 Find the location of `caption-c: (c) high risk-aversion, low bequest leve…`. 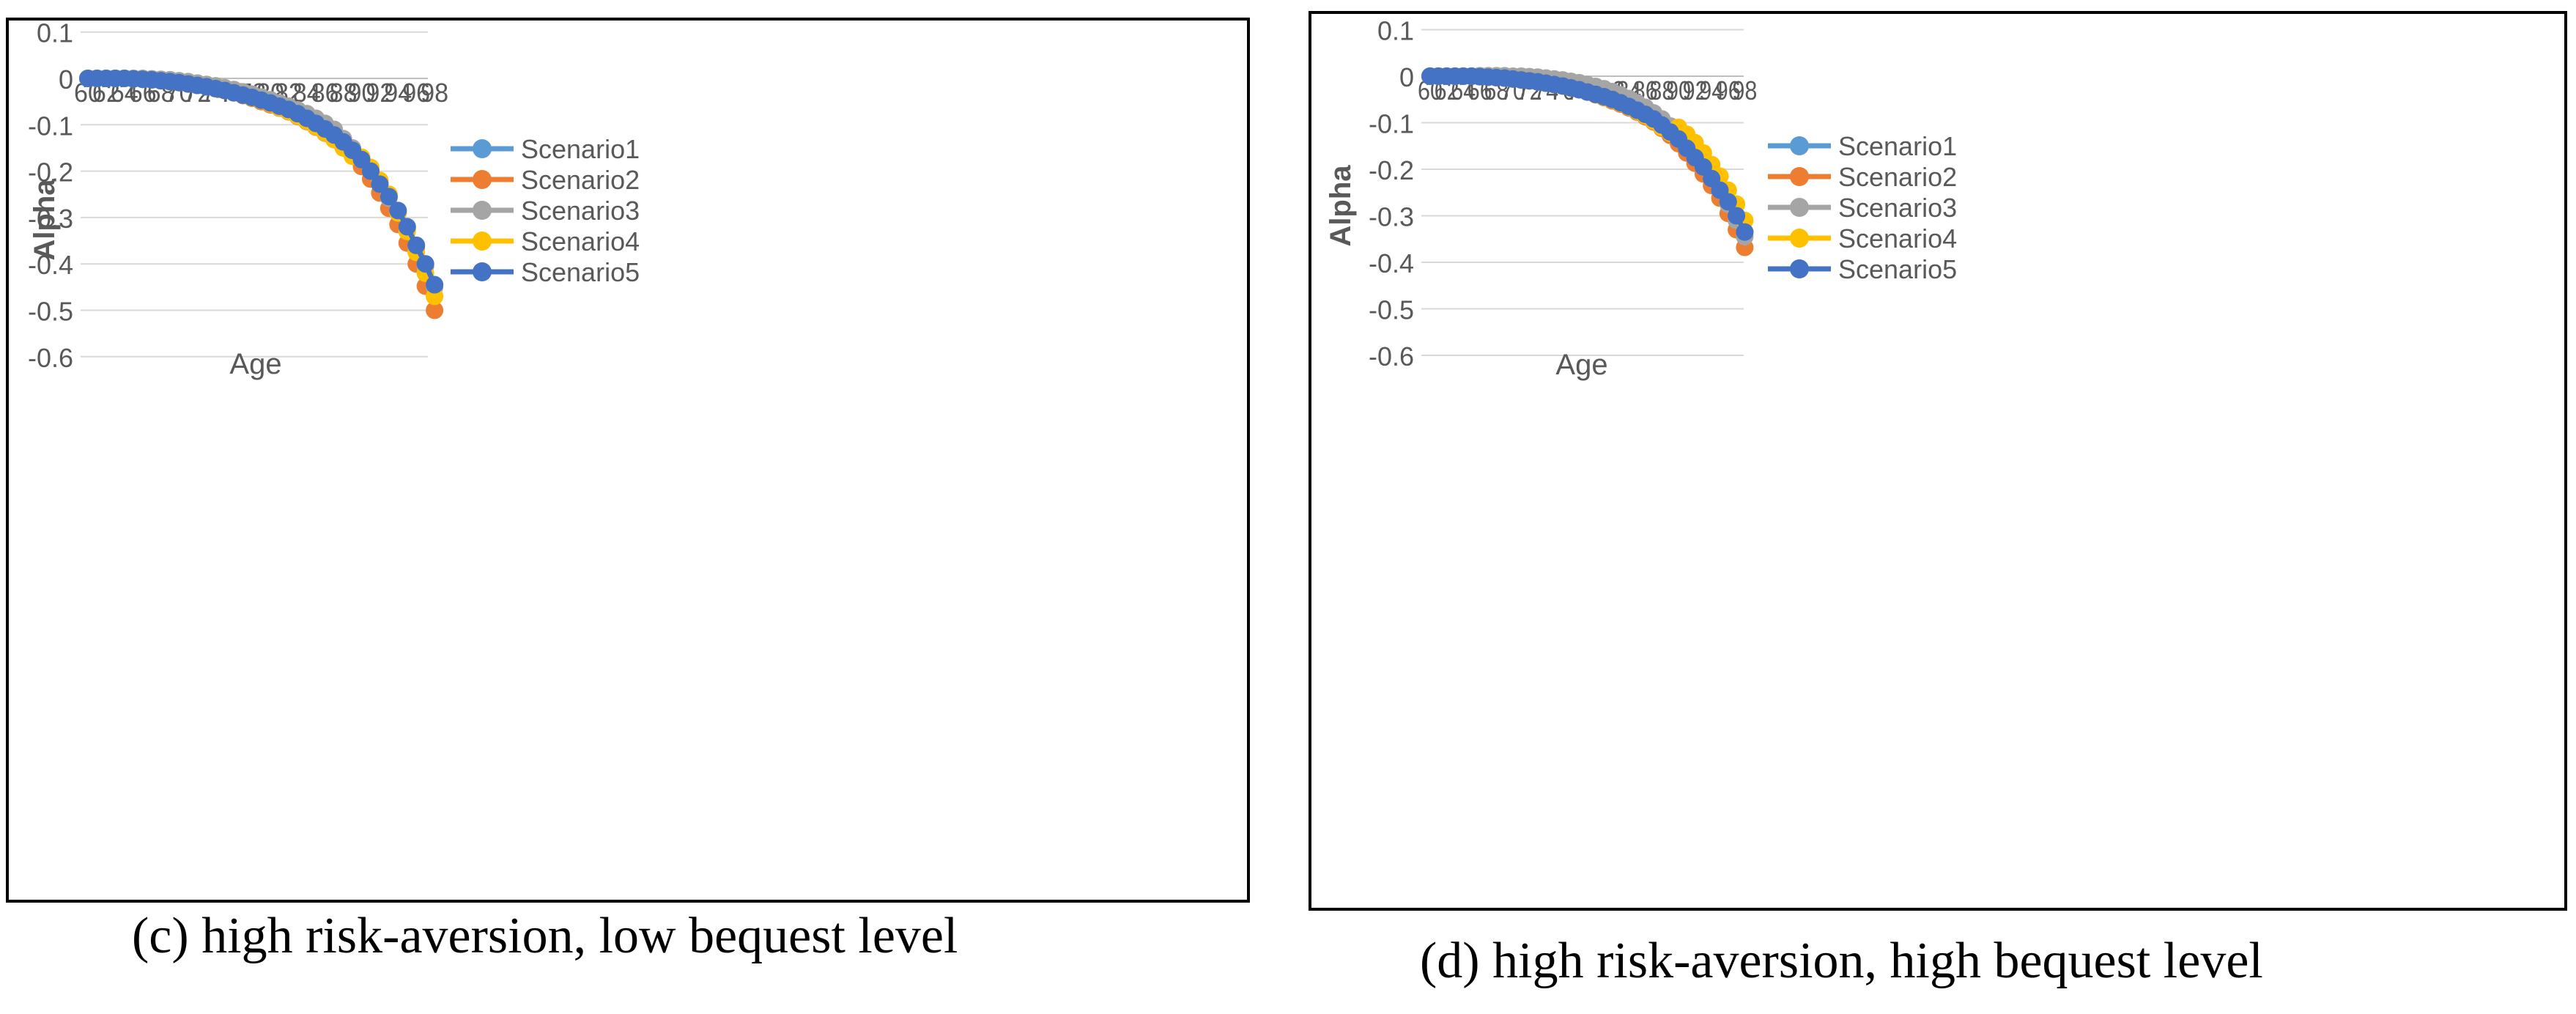

caption-c: (c) high risk-aversion, low bequest leve… is located at coordinates (545, 936).